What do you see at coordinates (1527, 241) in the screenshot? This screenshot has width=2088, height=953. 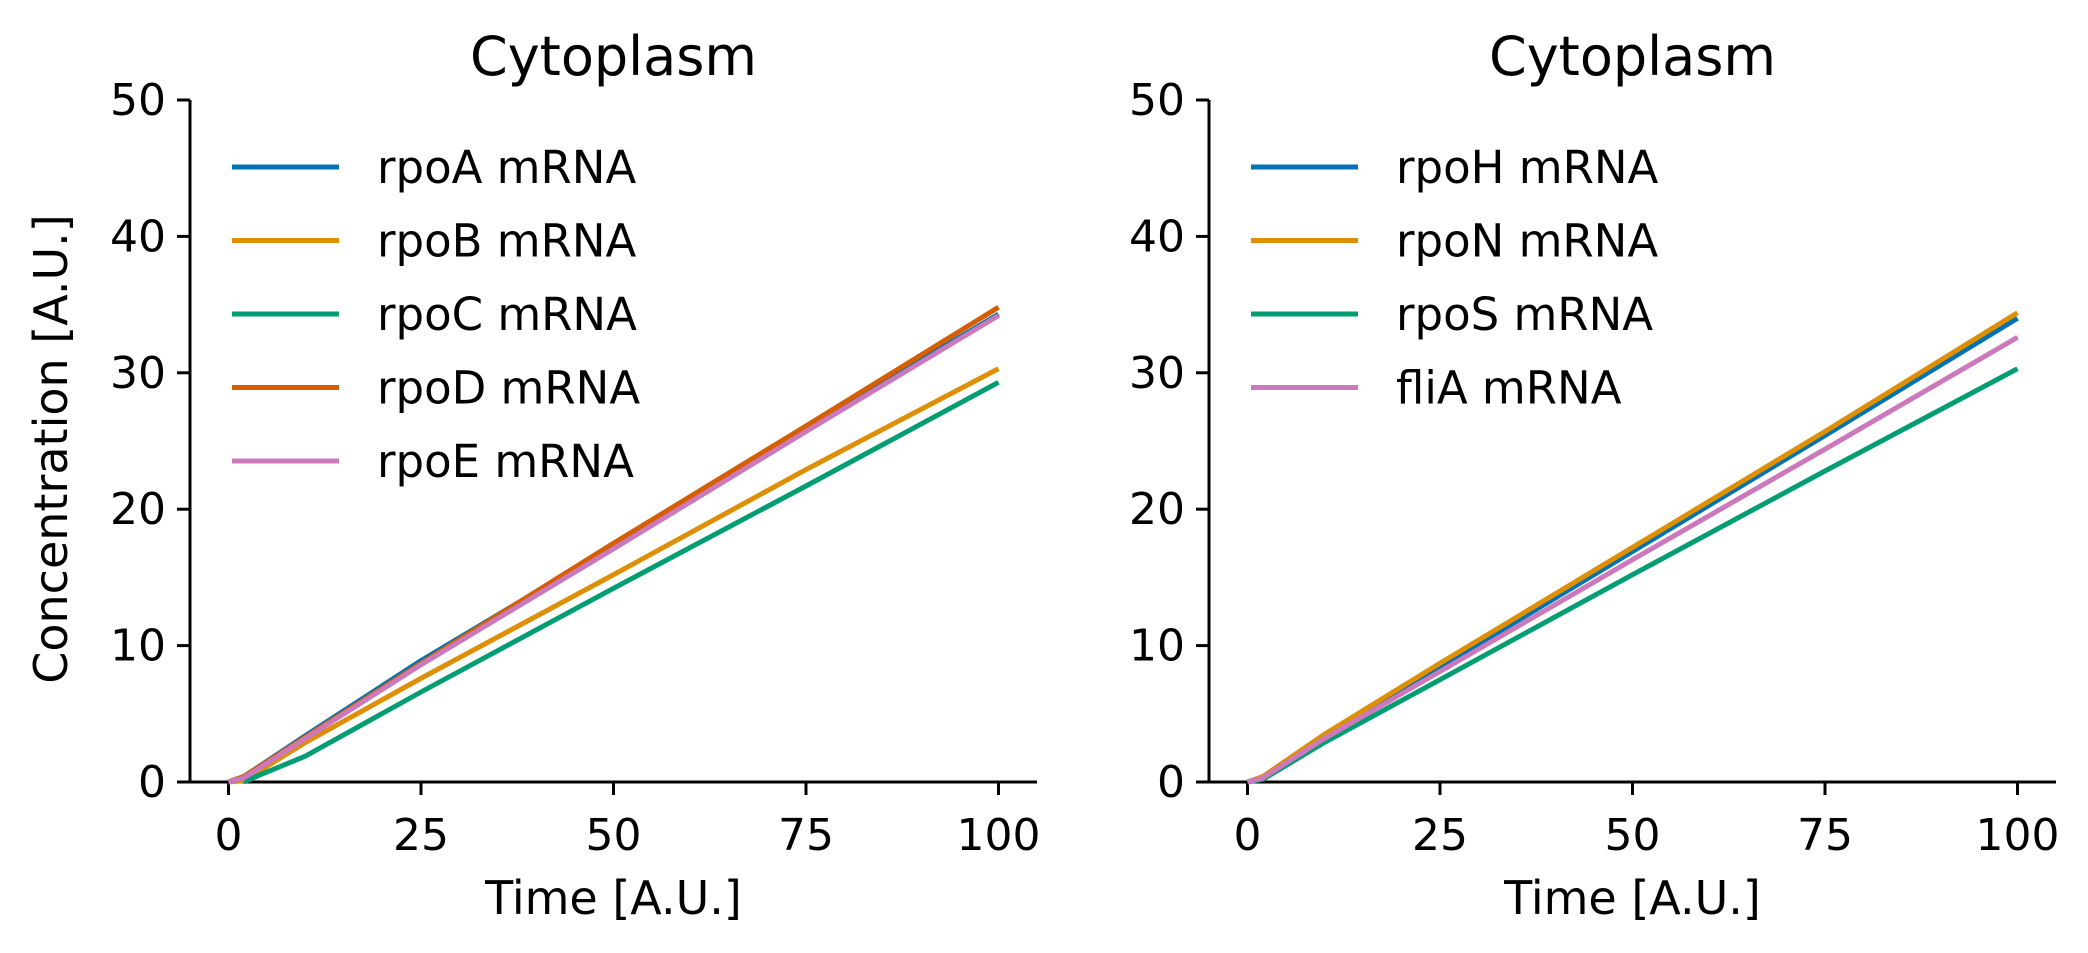 I see `legend-label: rpoN mRNA` at bounding box center [1527, 241].